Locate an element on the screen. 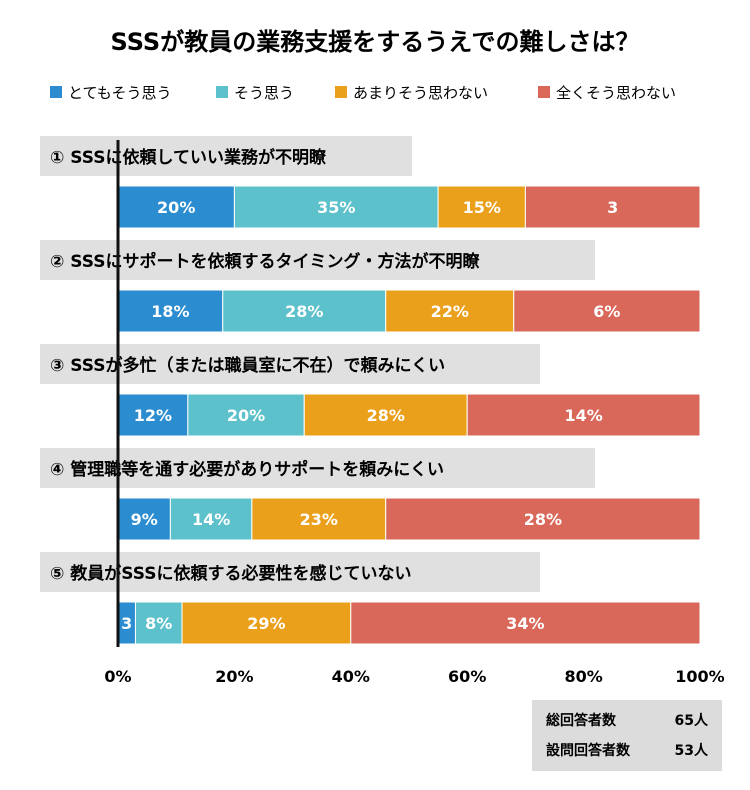  bar-value-label: 15% is located at coordinates (482, 207).